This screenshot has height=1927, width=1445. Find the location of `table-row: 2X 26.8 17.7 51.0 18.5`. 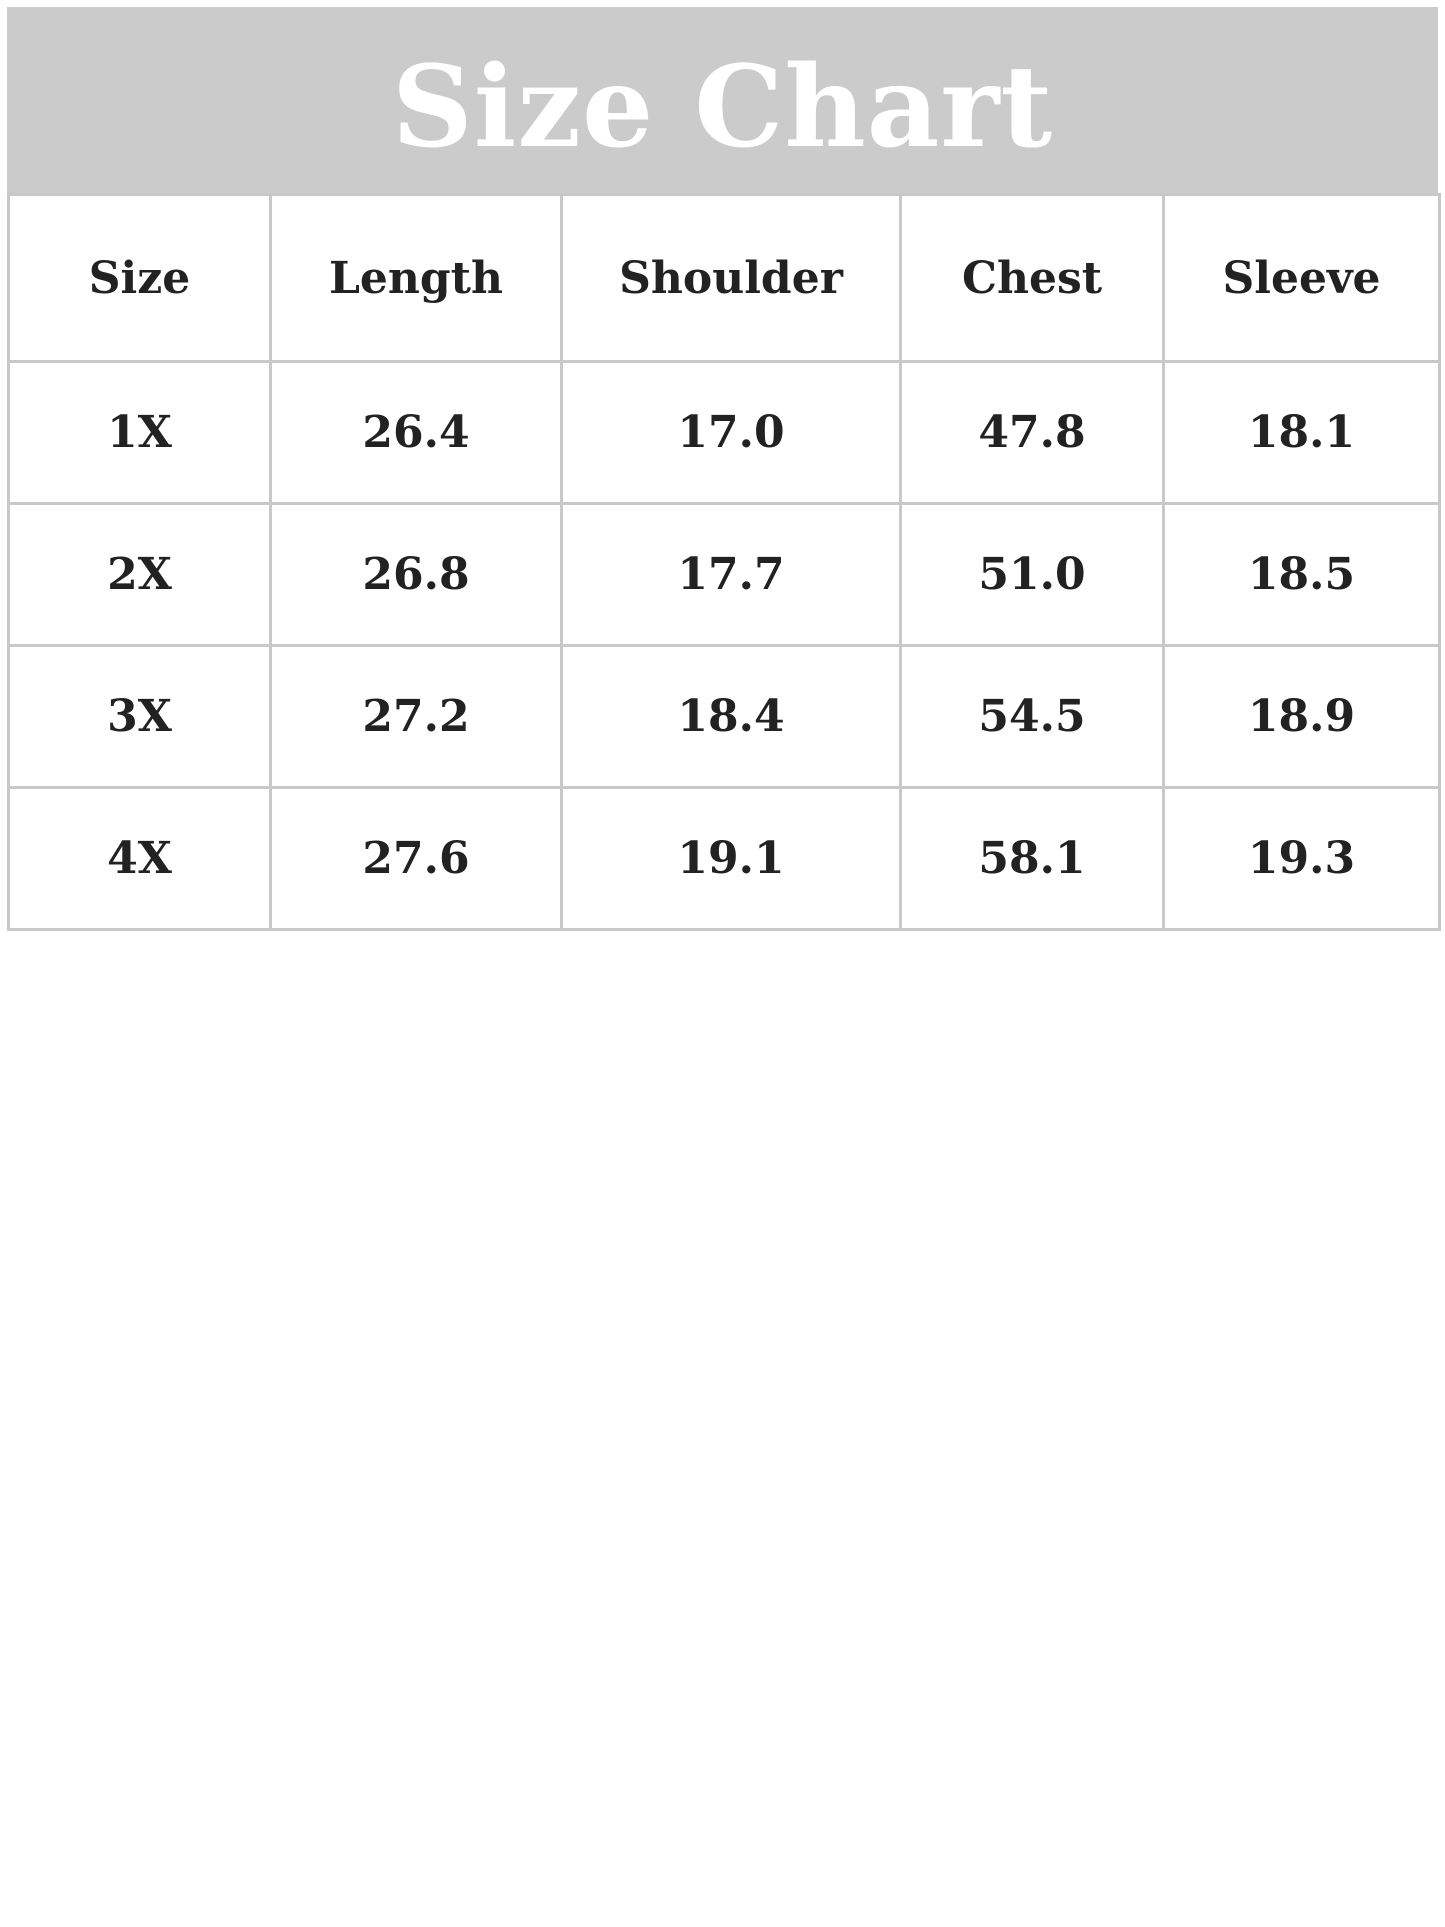

table-row: 2X 26.8 17.7 51.0 18.5 is located at coordinates (724, 574).